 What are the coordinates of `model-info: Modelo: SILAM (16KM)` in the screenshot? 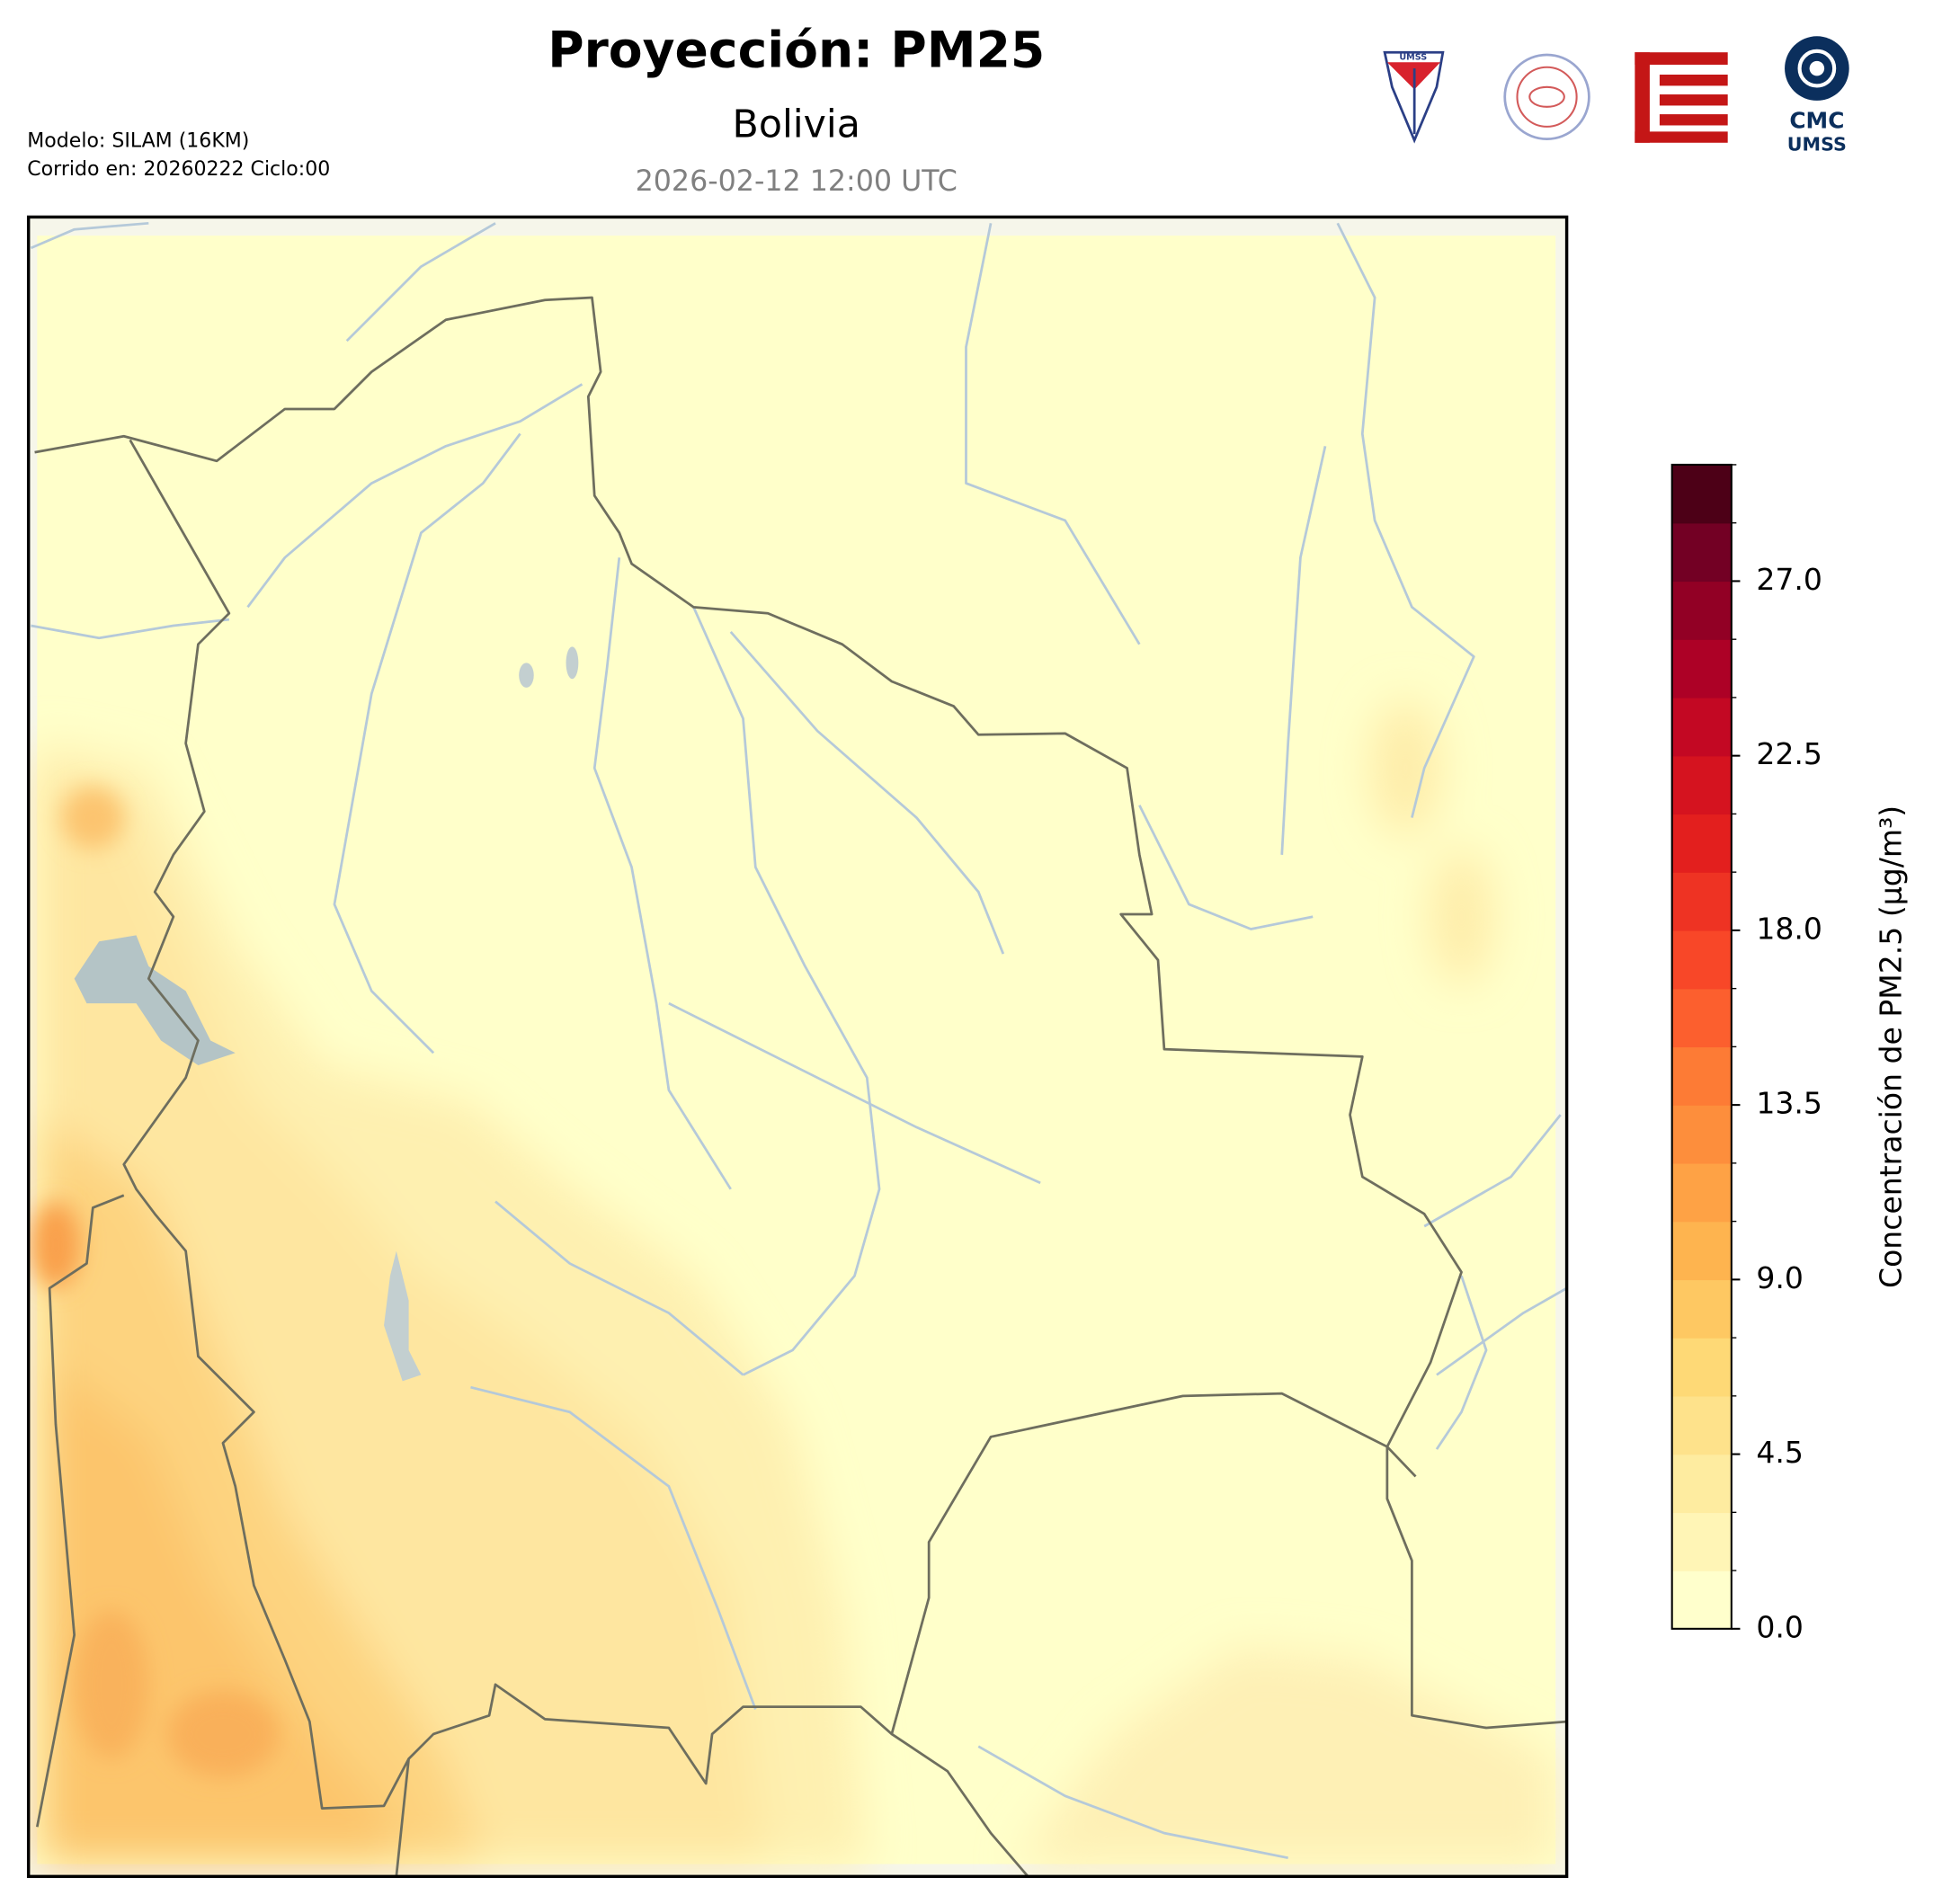 It's located at (138, 140).